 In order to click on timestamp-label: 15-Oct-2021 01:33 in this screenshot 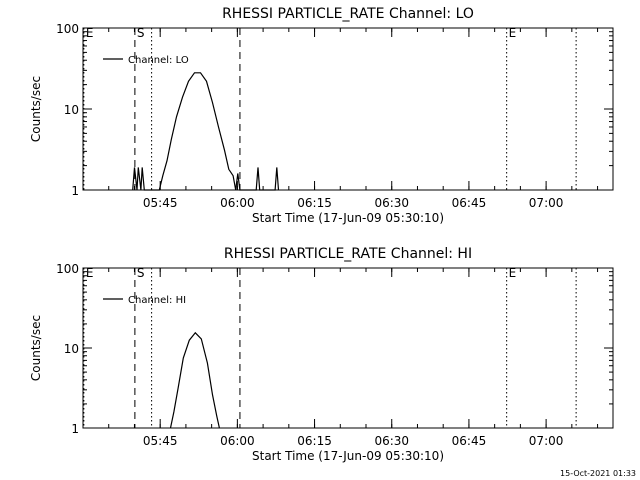, I will do `click(598, 473)`.